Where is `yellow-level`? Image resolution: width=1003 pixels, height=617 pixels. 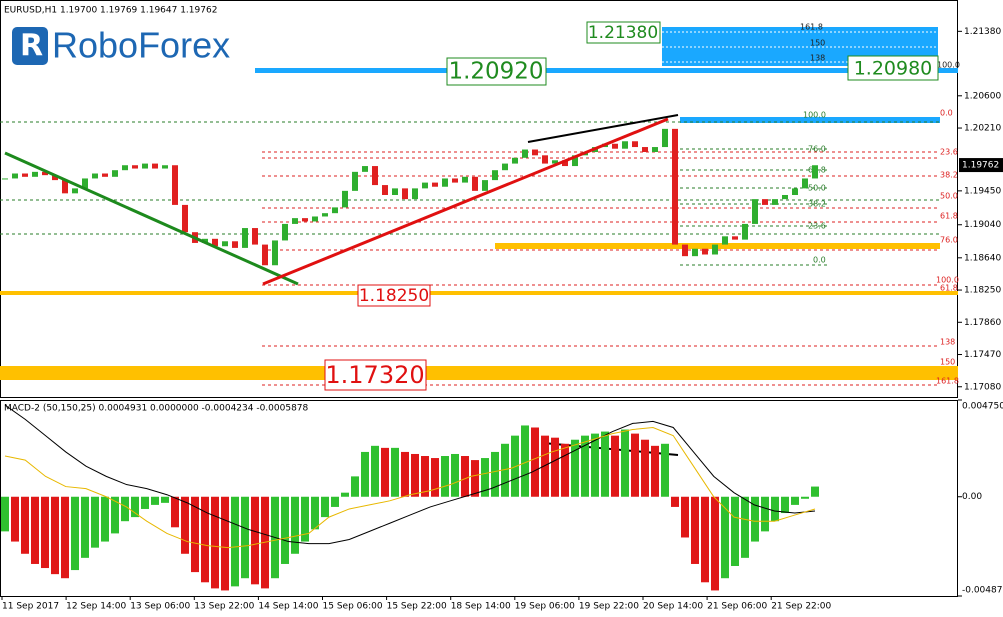
yellow-level is located at coordinates (479, 293).